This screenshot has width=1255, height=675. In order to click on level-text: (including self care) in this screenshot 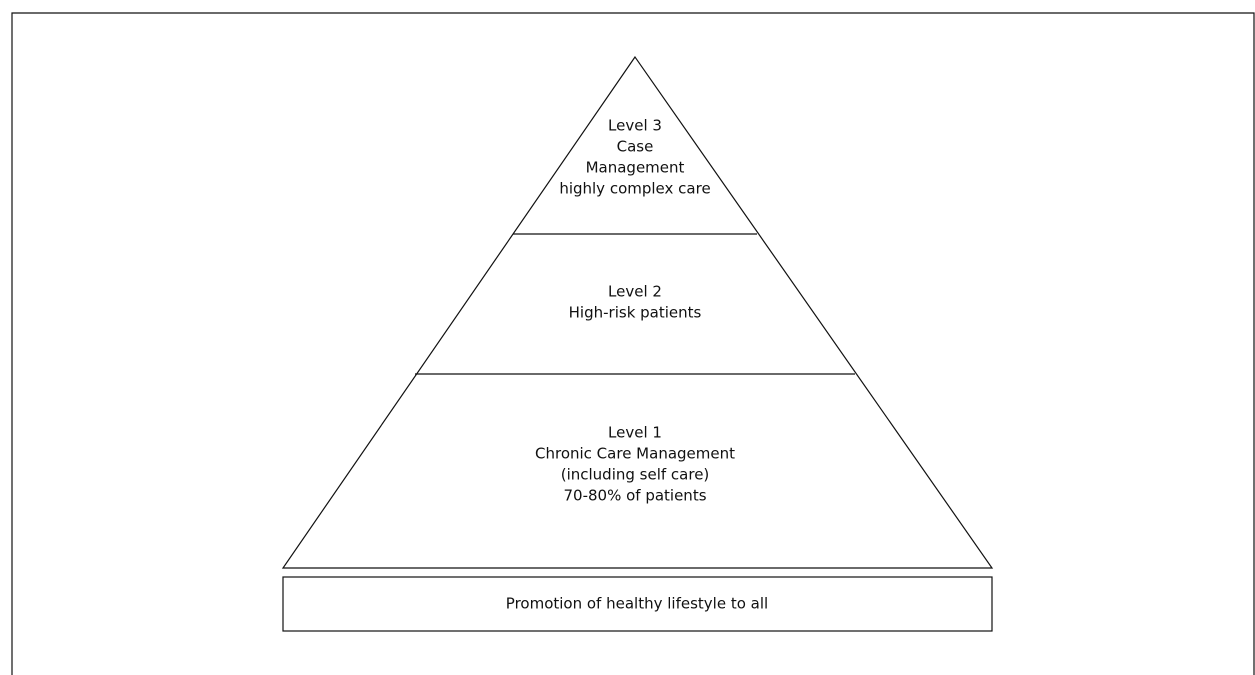, I will do `click(635, 475)`.